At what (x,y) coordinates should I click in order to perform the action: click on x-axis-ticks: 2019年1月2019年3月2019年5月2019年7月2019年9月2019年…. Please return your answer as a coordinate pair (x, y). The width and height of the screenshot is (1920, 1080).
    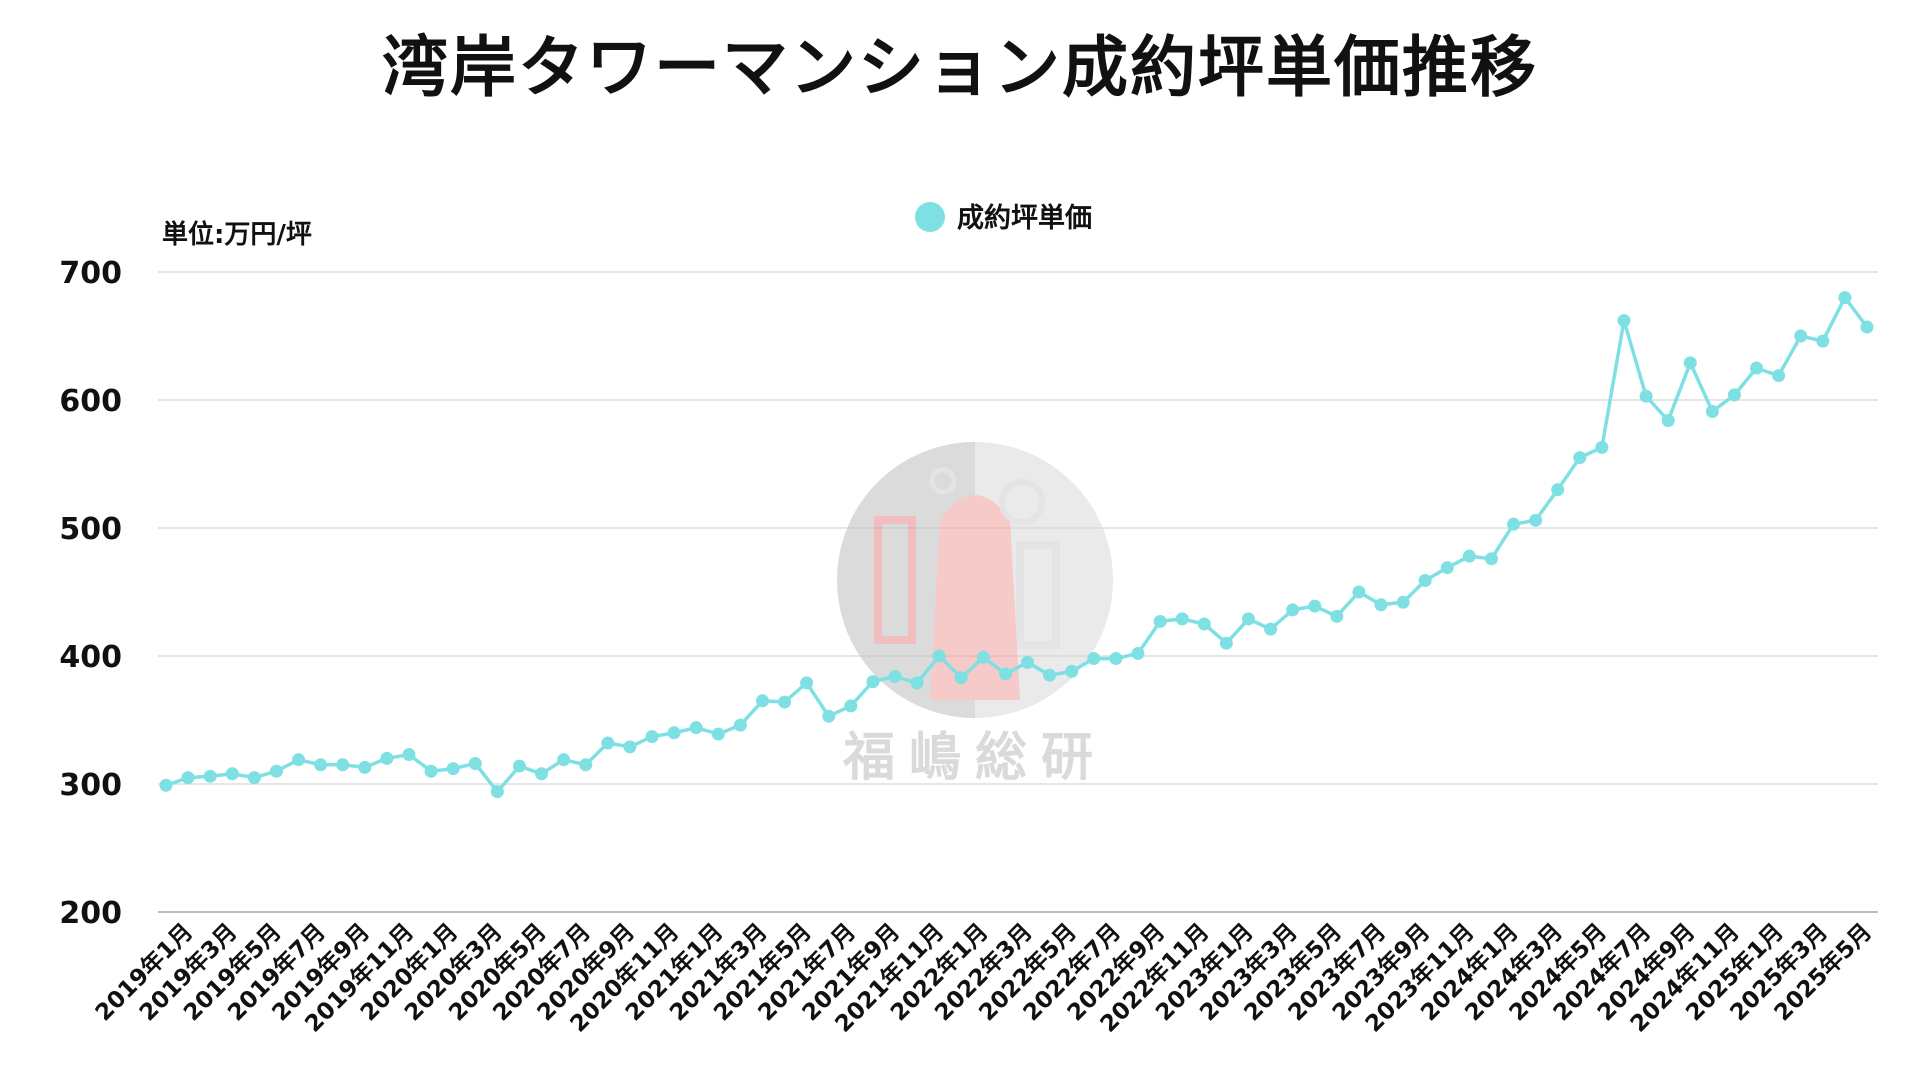
    Looking at the image, I should click on (983, 978).